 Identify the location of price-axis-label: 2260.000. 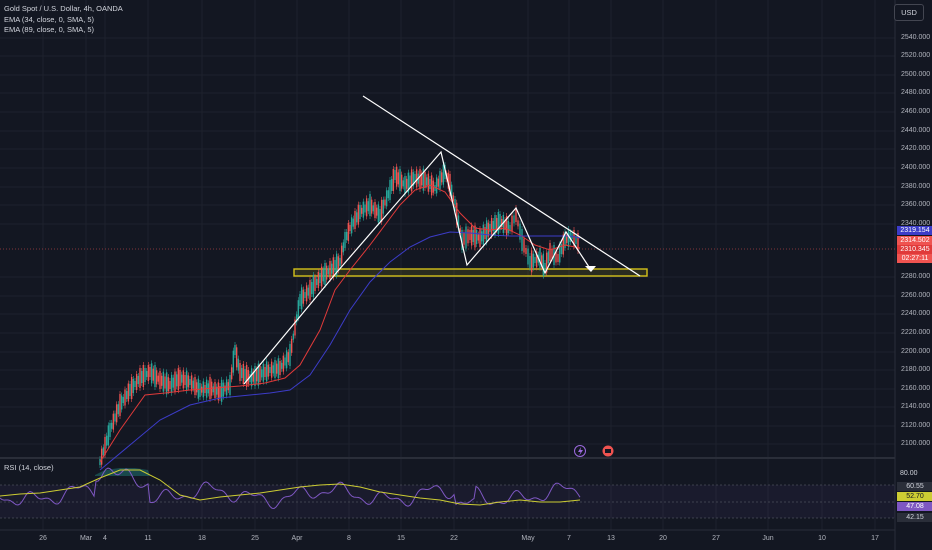
(916, 295).